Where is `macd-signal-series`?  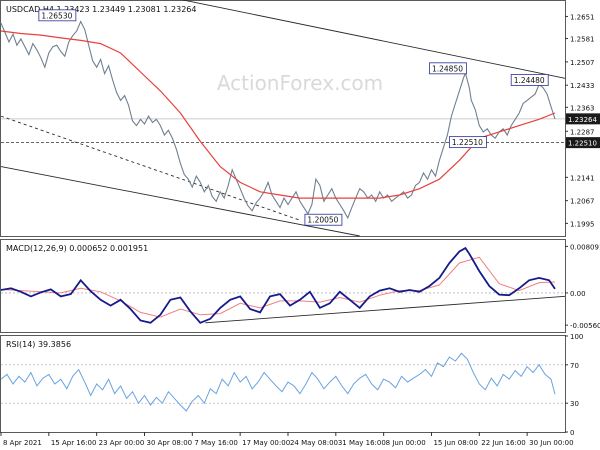 macd-signal-series is located at coordinates (278, 287).